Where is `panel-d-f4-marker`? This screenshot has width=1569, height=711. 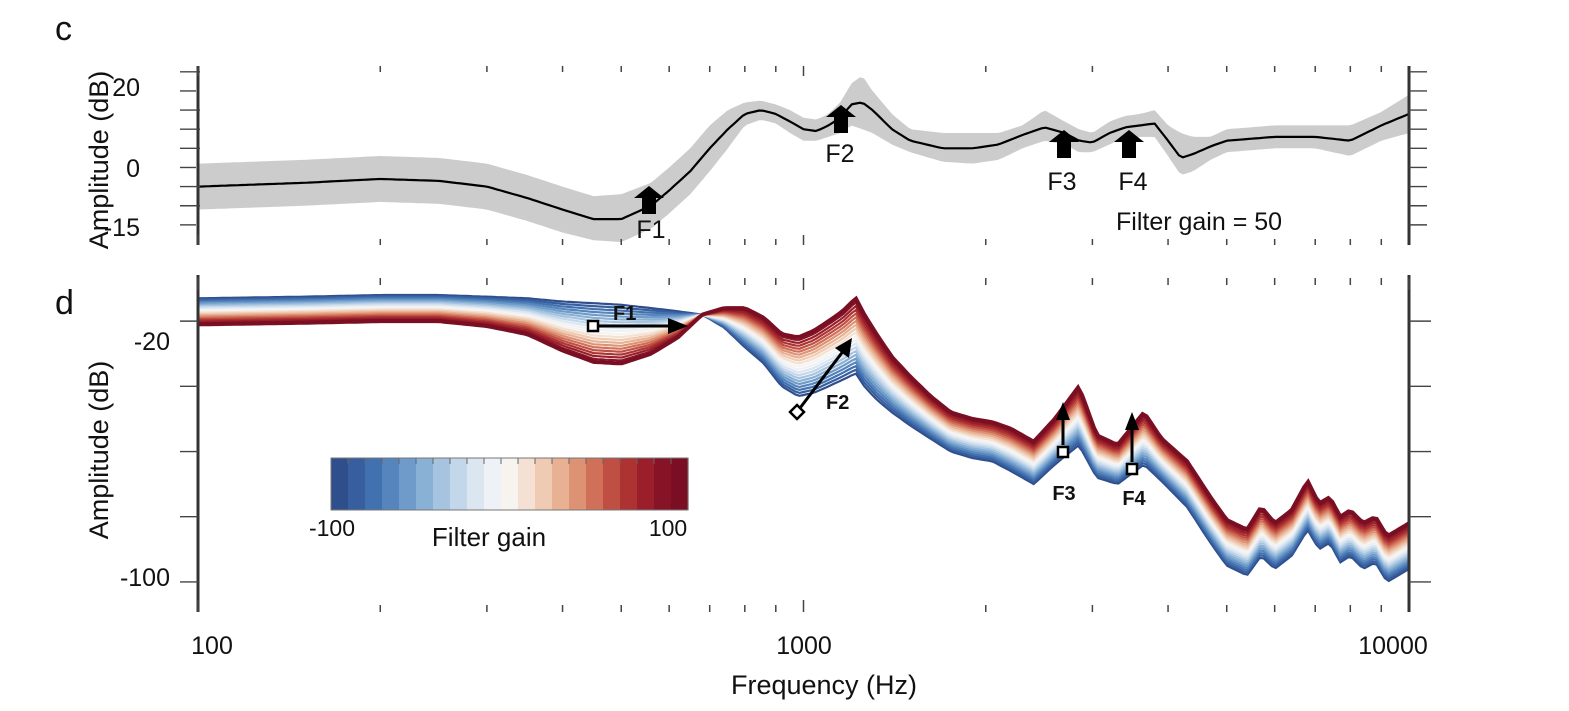 panel-d-f4-marker is located at coordinates (1132, 469).